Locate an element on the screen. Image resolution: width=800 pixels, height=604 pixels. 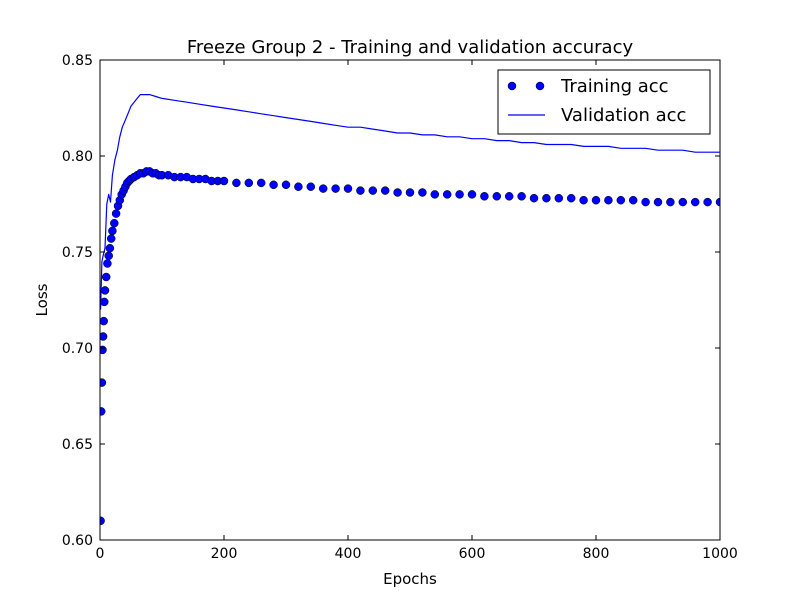
x-axis-label: Epochs is located at coordinates (410, 579).